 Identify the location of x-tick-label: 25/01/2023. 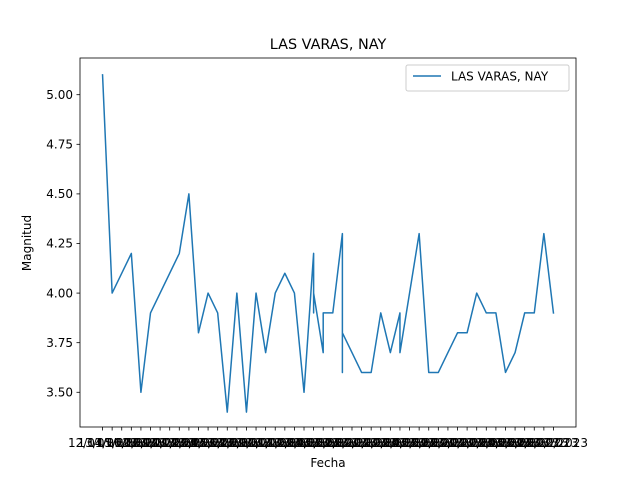
(227, 443).